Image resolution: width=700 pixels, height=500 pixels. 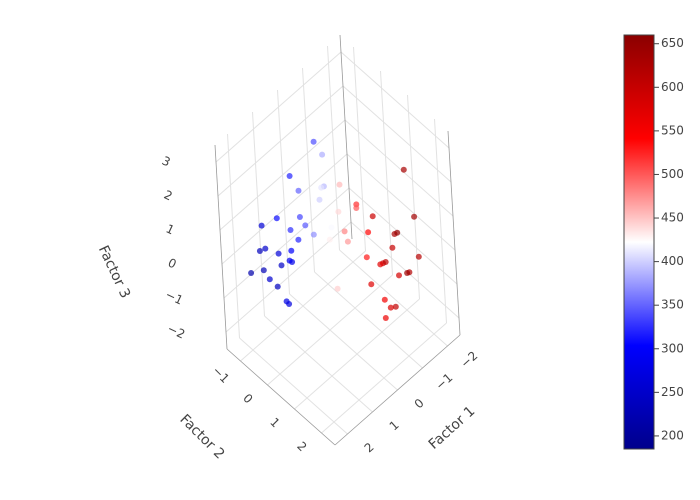 I want to click on x-tick-label: 1, so click(x=394, y=426).